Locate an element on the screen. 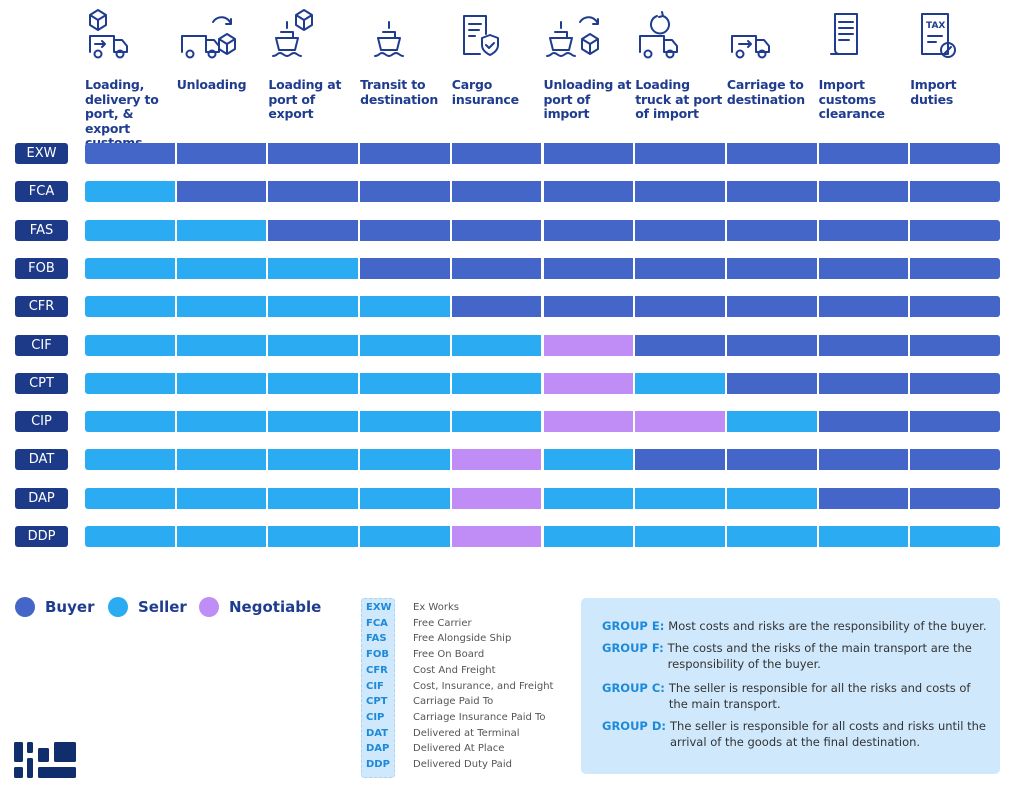  abbreviation-name: Delivered at Terminal is located at coordinates (466, 733).